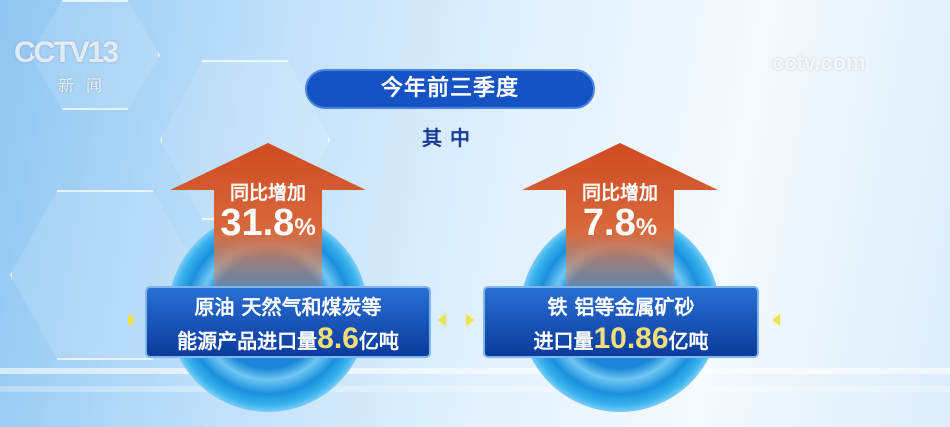  What do you see at coordinates (338, 338) in the screenshot?
I see `stat-value: 8.6` at bounding box center [338, 338].